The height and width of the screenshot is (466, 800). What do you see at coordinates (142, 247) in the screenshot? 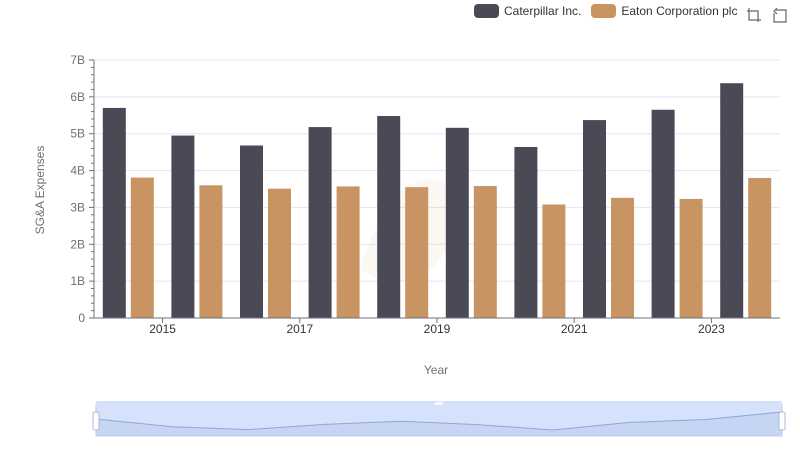
I see `bar-eaton-2014` at bounding box center [142, 247].